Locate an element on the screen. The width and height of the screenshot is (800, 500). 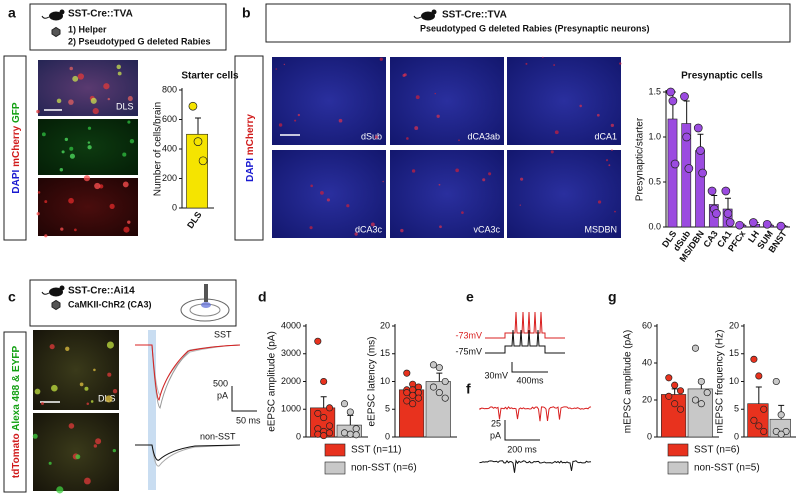
x-tick-label: DLS is located at coordinates (194, 220).